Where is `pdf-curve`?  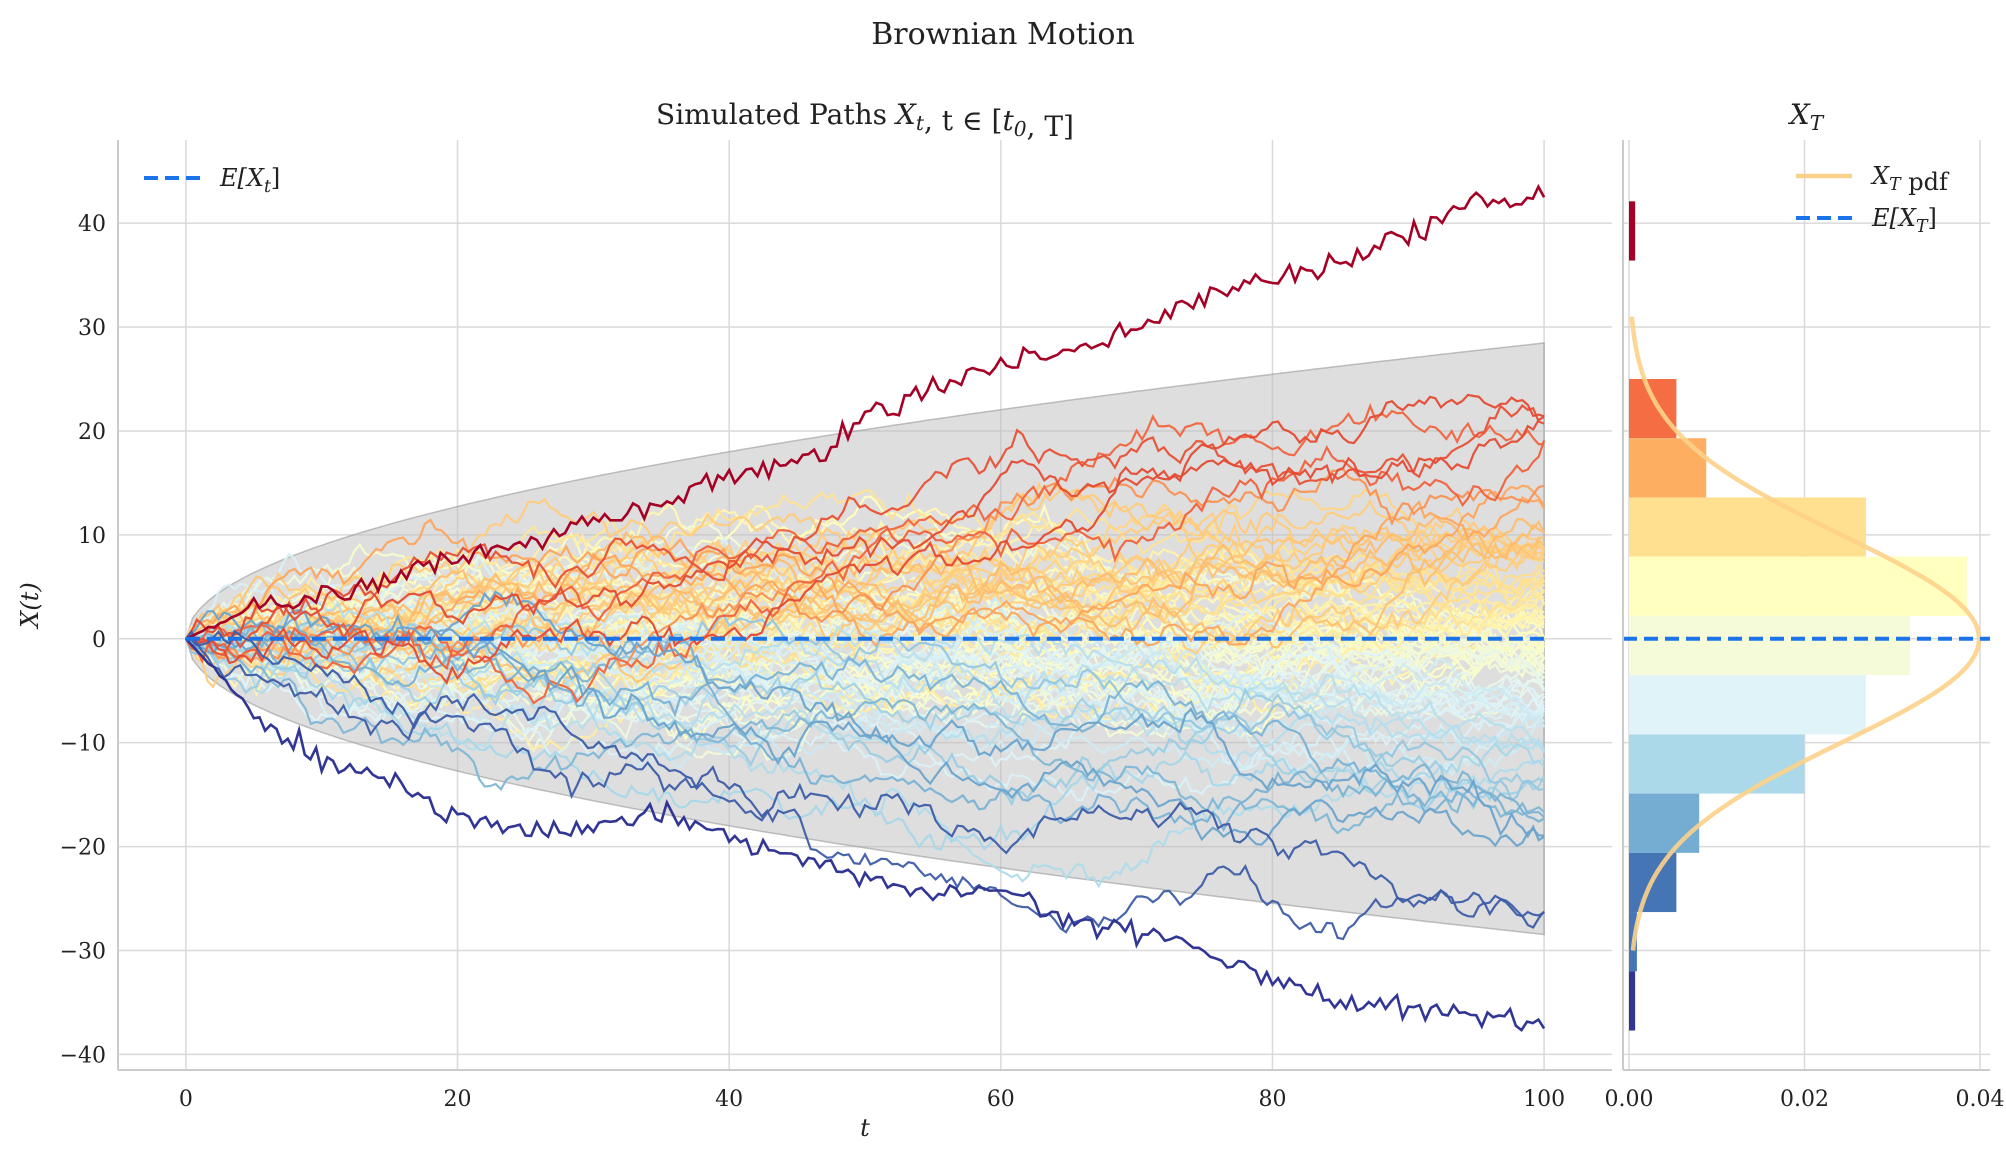 pdf-curve is located at coordinates (1805, 633).